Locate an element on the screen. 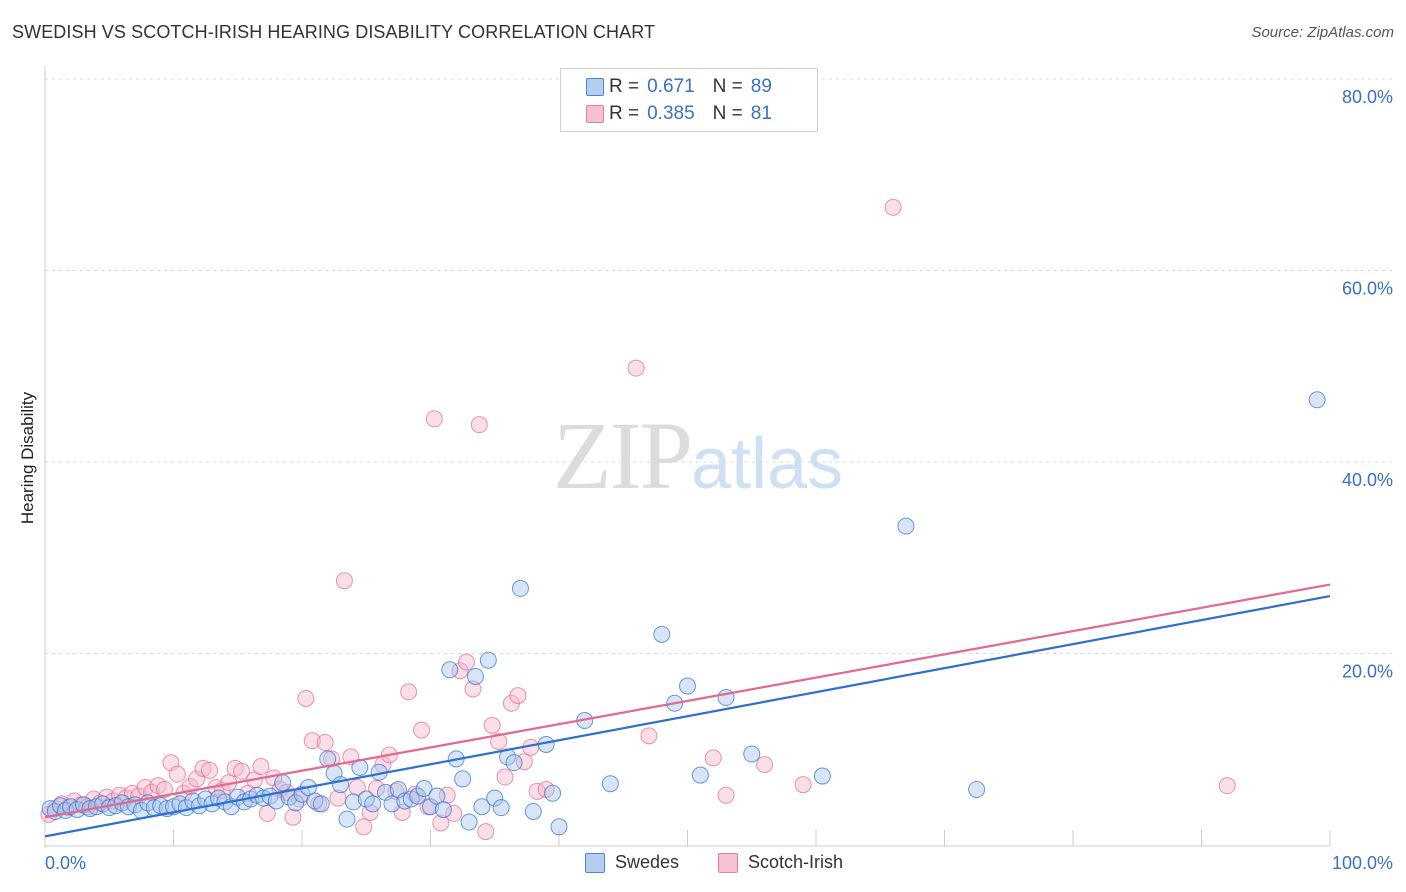 The height and width of the screenshot is (892, 1406). legend-row-scotch-irish: R = 0.385 N = 81 is located at coordinates (679, 114).